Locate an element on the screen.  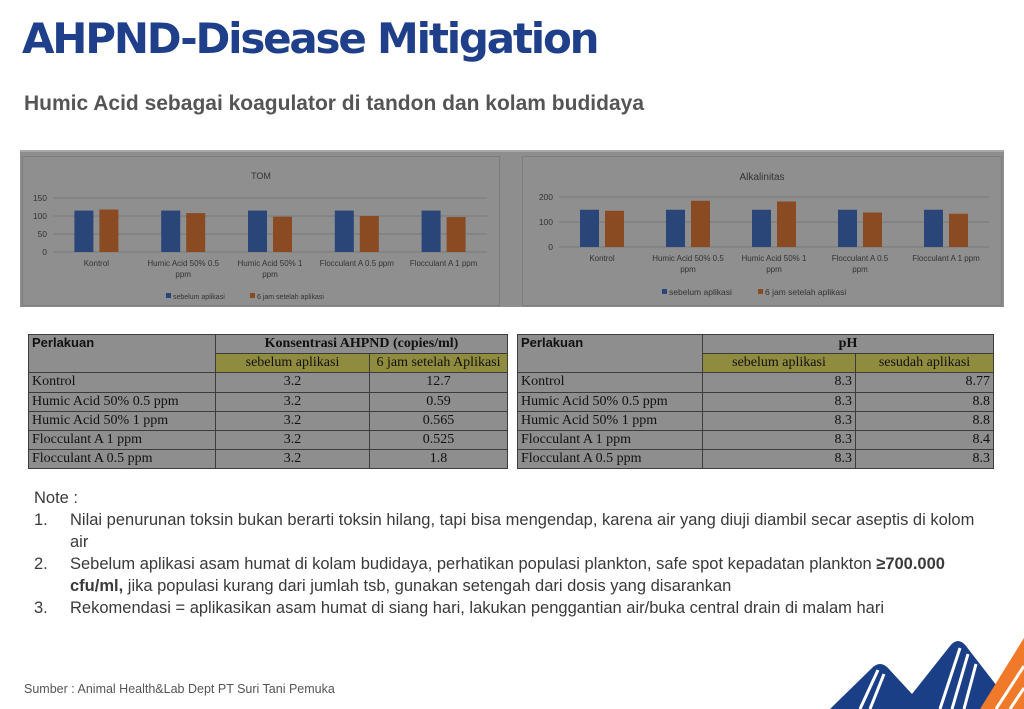
x-tick-label: Flocculant A 0.5 ppm is located at coordinates (357, 263).